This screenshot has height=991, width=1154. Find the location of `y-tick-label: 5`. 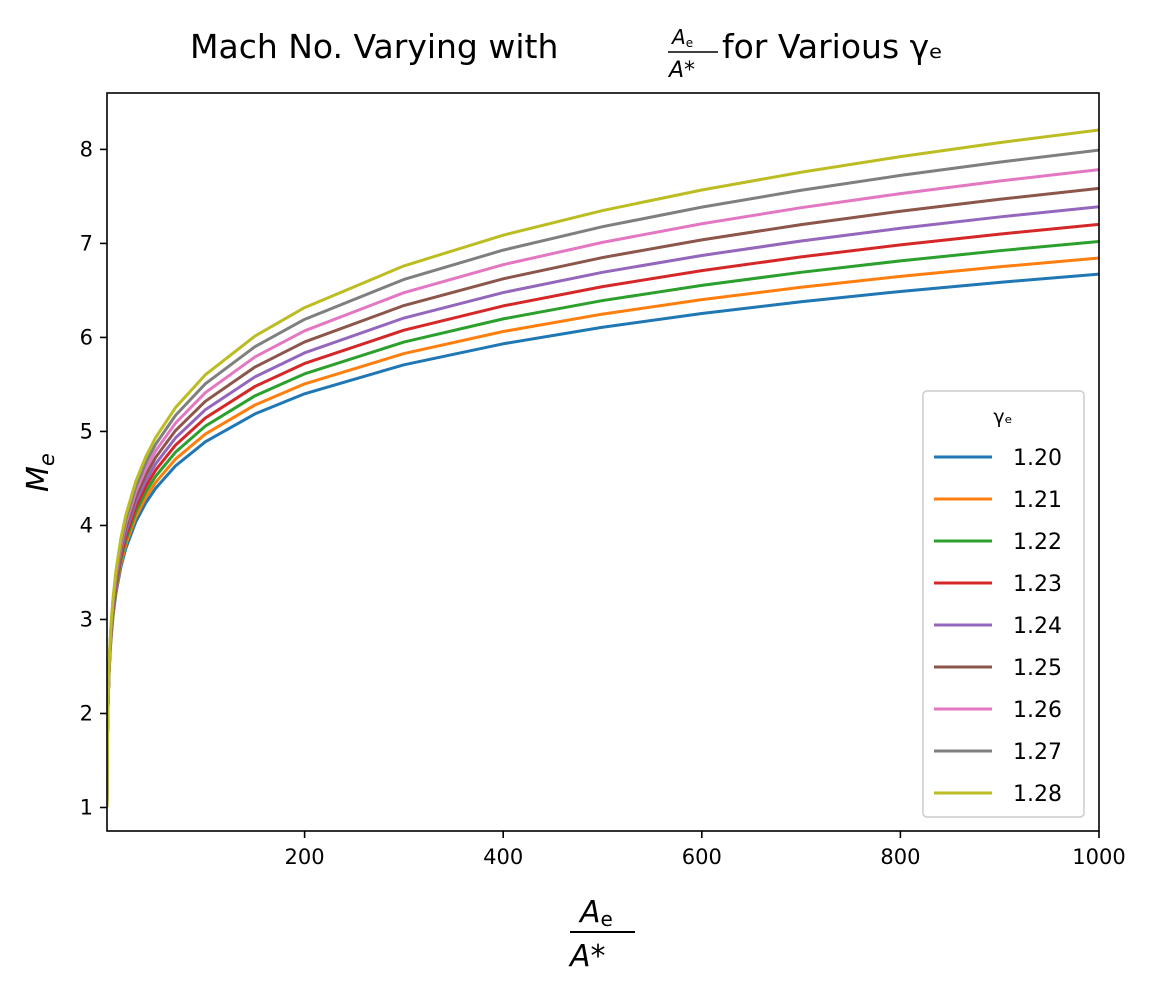

y-tick-label: 5 is located at coordinates (86, 431).